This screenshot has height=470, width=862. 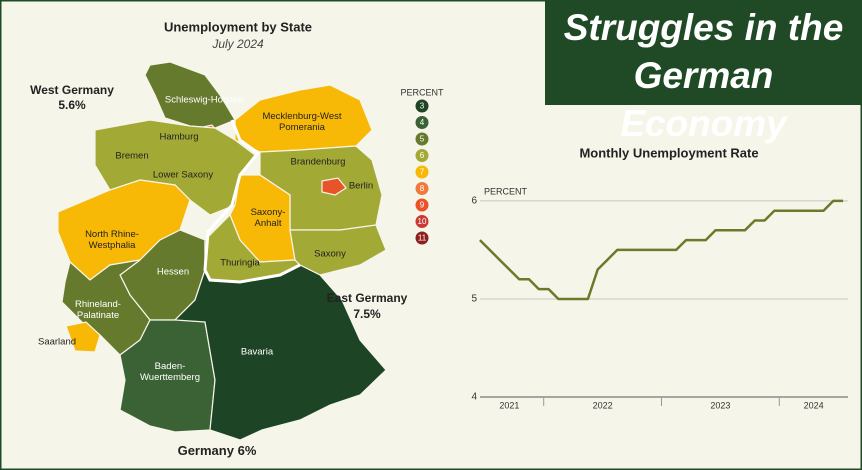 What do you see at coordinates (252, 201) in the screenshot?
I see `east-west-border` at bounding box center [252, 201].